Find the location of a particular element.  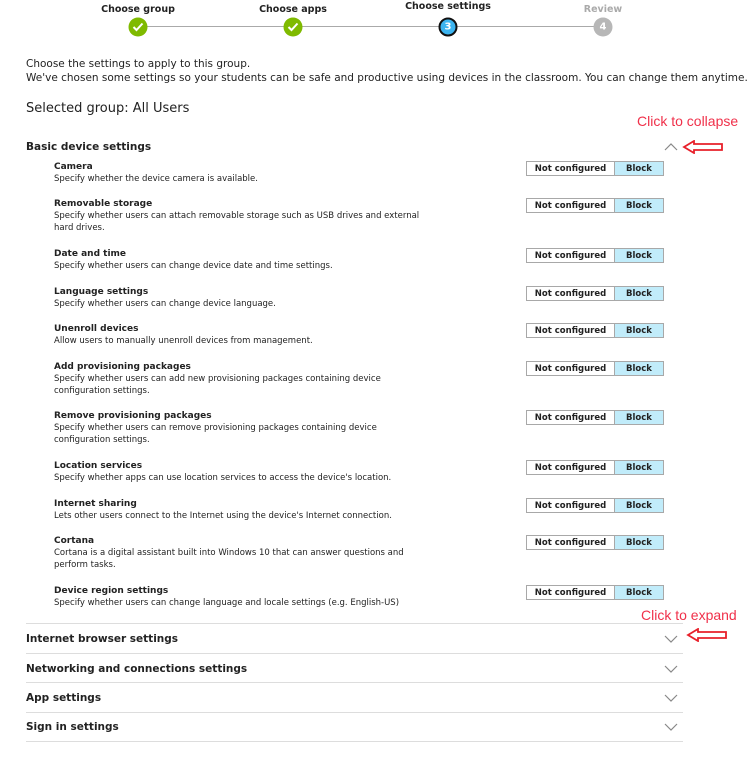

setting-title: Remove provisioning packages is located at coordinates (133, 416).